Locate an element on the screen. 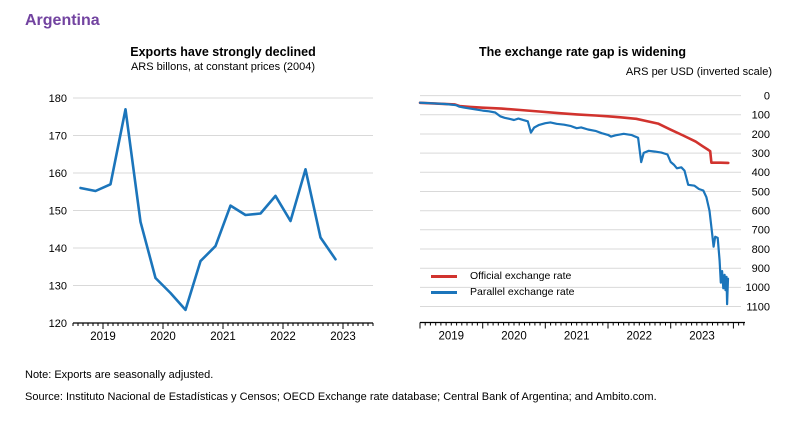 This screenshot has width=800, height=430. y-axis-tick-label: 600 is located at coordinates (761, 212).